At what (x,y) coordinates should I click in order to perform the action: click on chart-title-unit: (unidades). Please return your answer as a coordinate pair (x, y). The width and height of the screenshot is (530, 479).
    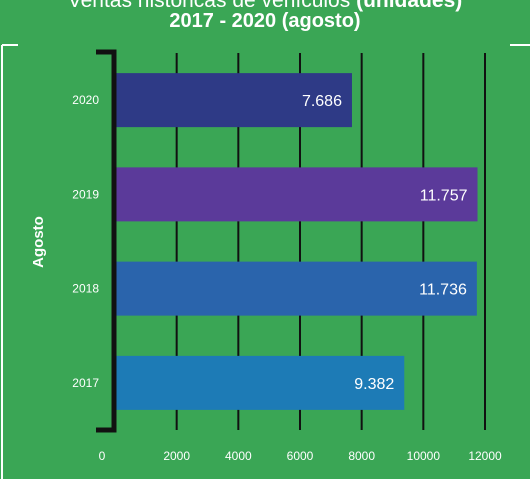
    Looking at the image, I should click on (409, 6).